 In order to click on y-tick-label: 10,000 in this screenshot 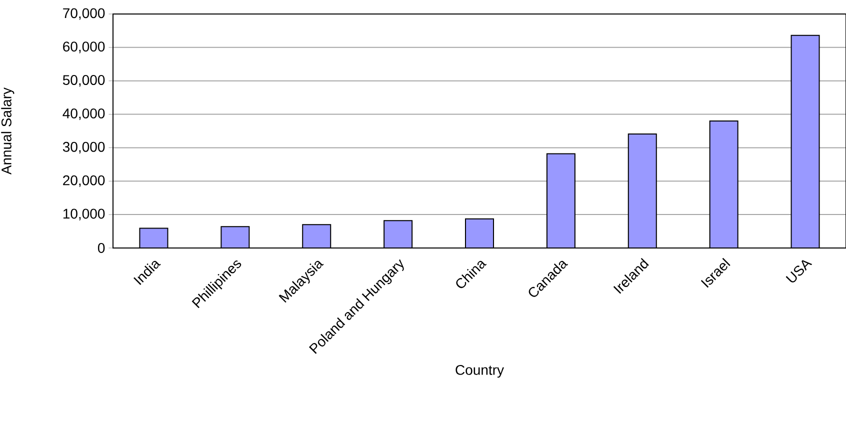, I will do `click(84, 214)`.